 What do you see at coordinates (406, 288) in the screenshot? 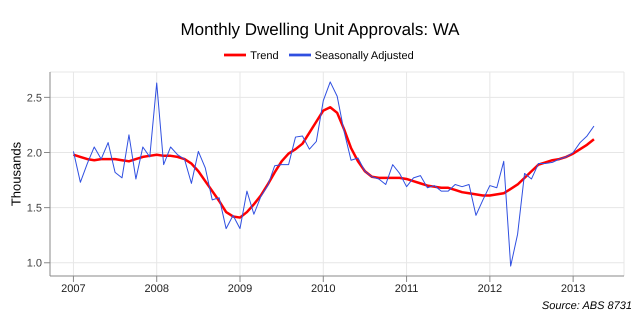
I see `x-tick-label: 2011` at bounding box center [406, 288].